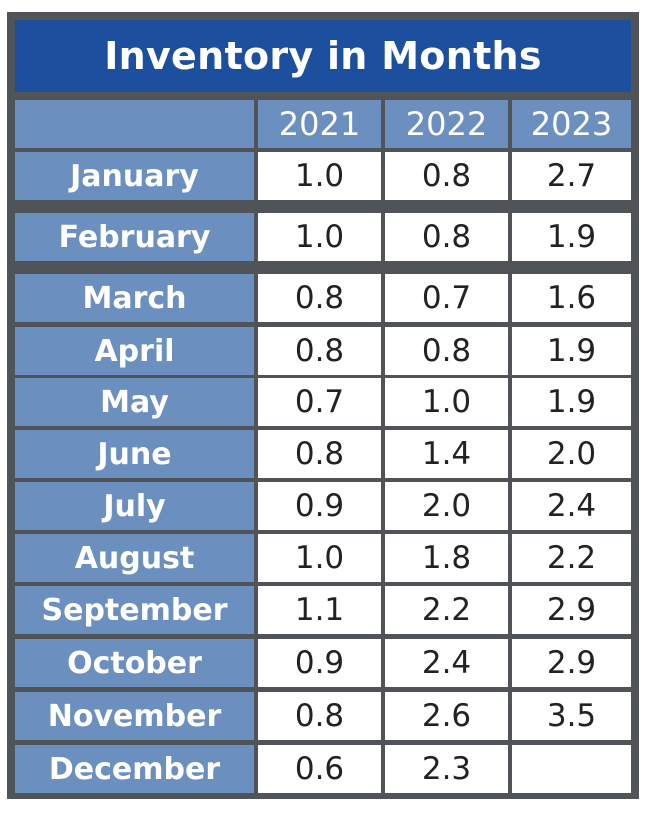 This screenshot has width=645, height=816. I want to click on header-corner-cell, so click(134, 124).